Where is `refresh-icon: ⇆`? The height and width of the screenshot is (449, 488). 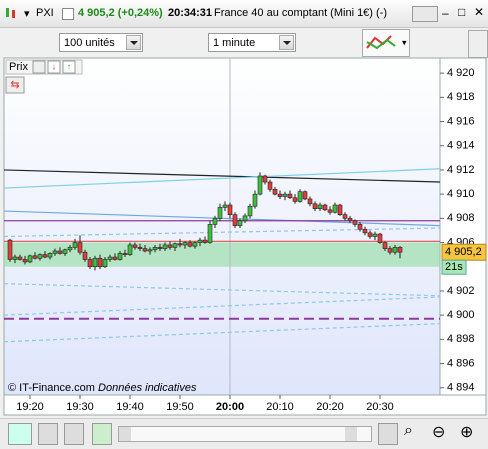 refresh-icon: ⇆ is located at coordinates (14, 85).